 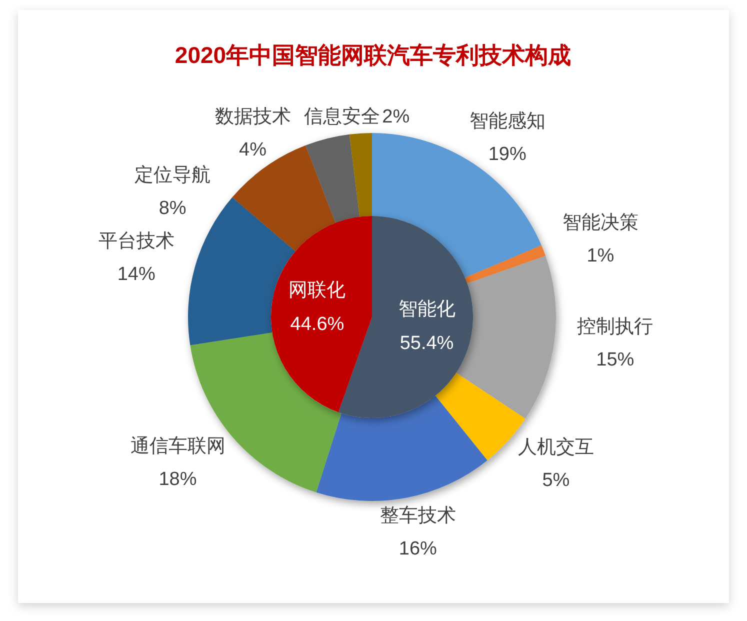 I want to click on slice-label: 通信车联网, so click(x=178, y=447).